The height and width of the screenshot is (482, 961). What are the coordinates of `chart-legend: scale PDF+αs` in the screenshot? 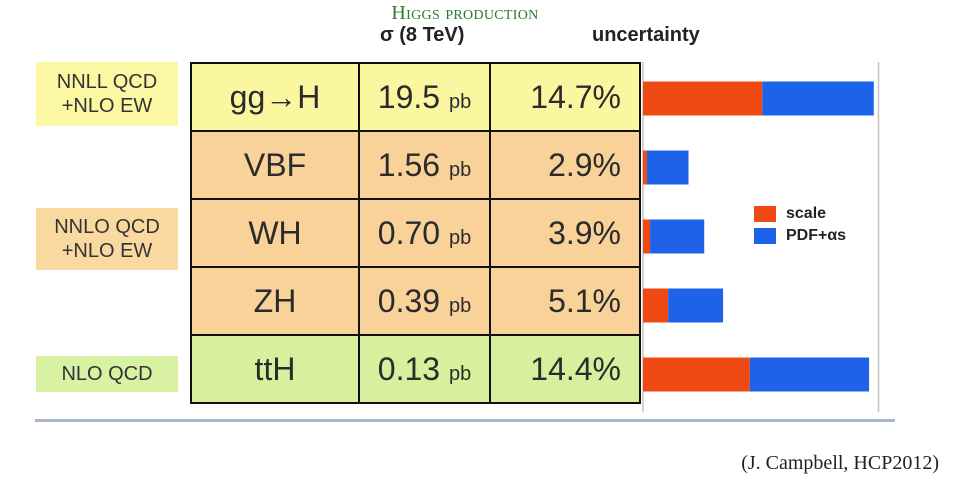 It's located at (800, 225).